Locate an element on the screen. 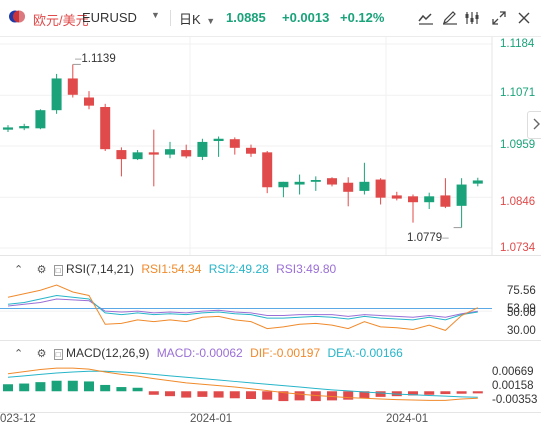 The image size is (541, 430). sidebar-toggle is located at coordinates (534, 125).